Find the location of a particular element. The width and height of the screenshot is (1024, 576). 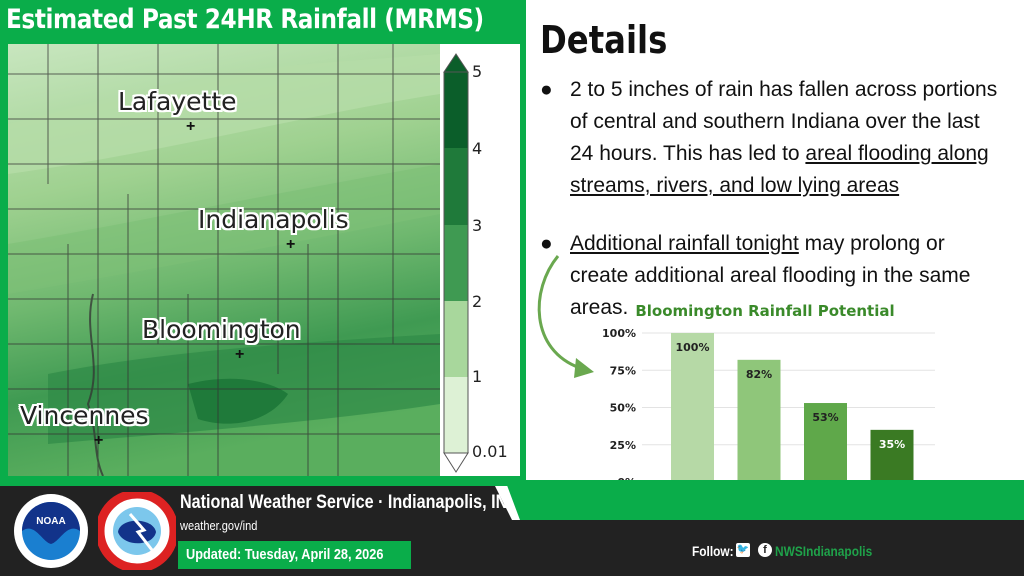

facebook-icon: f is located at coordinates (765, 550).